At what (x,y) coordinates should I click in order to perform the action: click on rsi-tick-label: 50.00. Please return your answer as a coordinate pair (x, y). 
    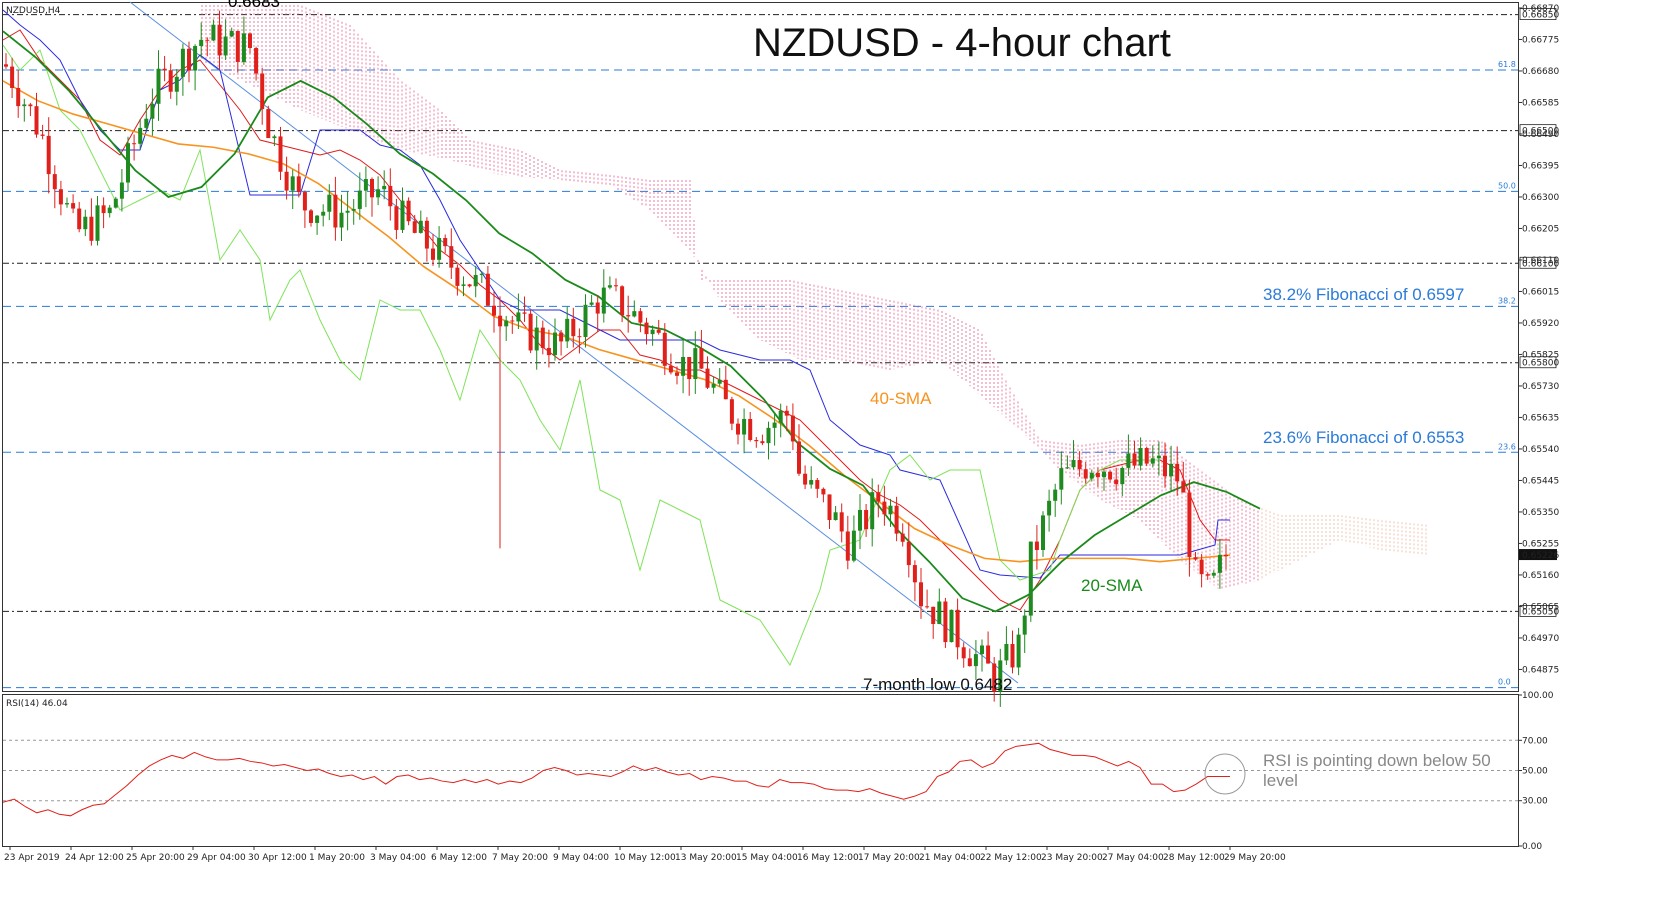
    Looking at the image, I should click on (1535, 772).